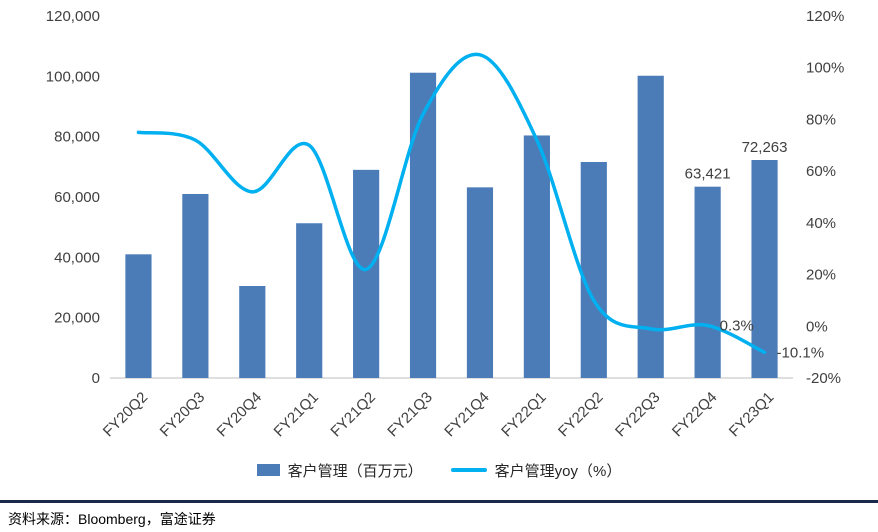 This screenshot has width=878, height=532. What do you see at coordinates (355, 471) in the screenshot?
I see `legend-bar-label: 客户管理（百万元）` at bounding box center [355, 471].